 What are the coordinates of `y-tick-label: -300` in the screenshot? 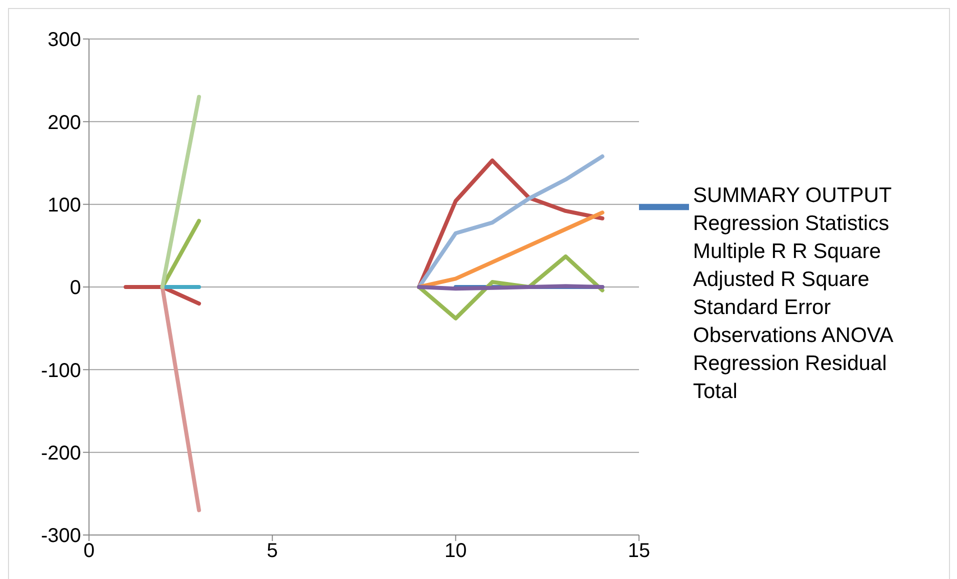 It's located at (60, 536).